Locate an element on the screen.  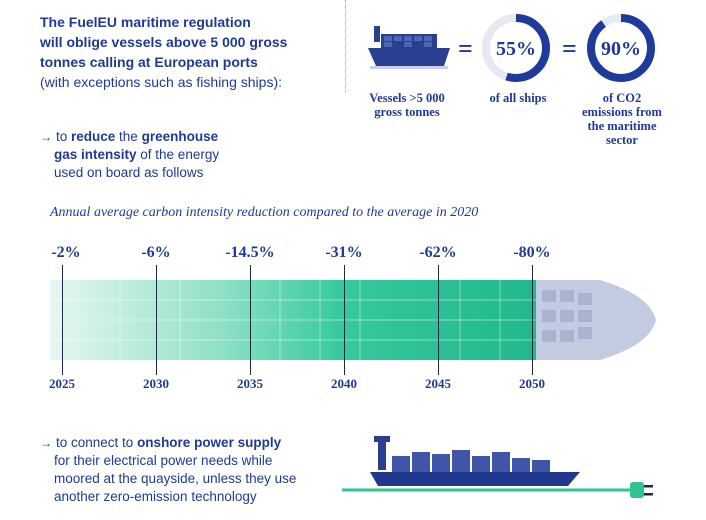
timeline-marker-2045 is located at coordinates (439, 320).